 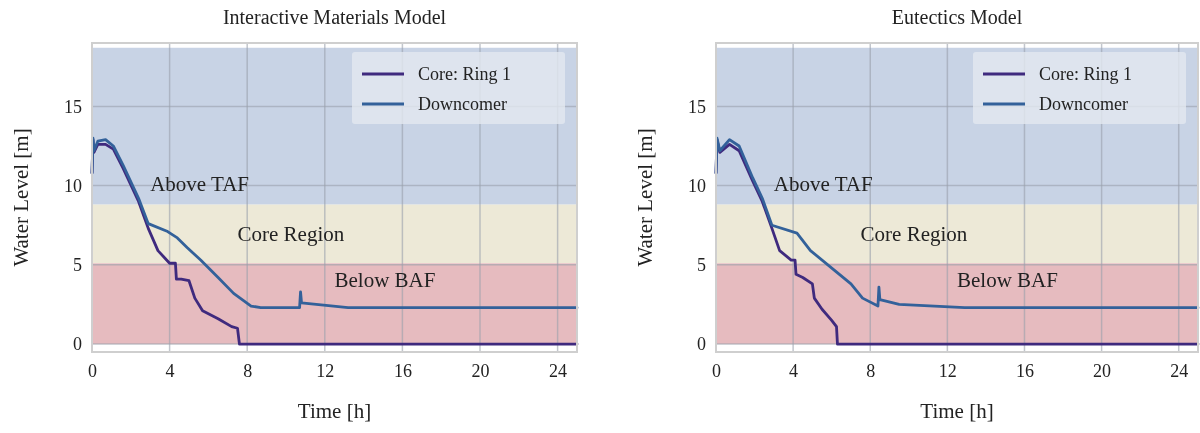 I want to click on chart-title: Eutectics Model, so click(x=957, y=17).